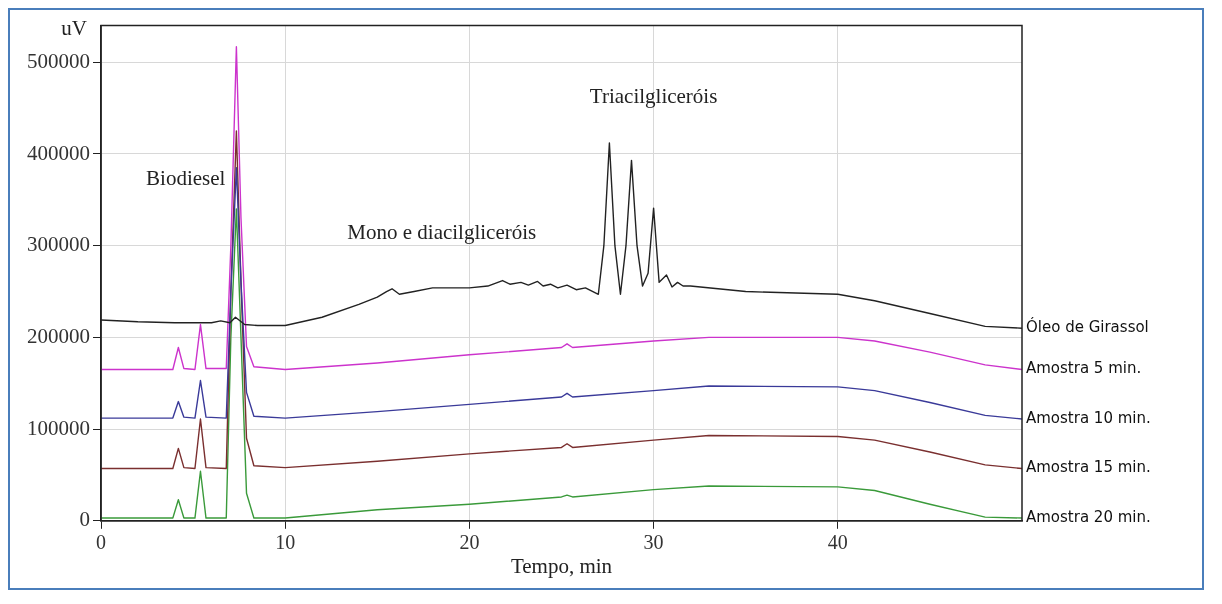 This screenshot has height=604, width=1222. Describe the element at coordinates (1088, 467) in the screenshot. I see `series-label: Amostra 15 min.` at that location.